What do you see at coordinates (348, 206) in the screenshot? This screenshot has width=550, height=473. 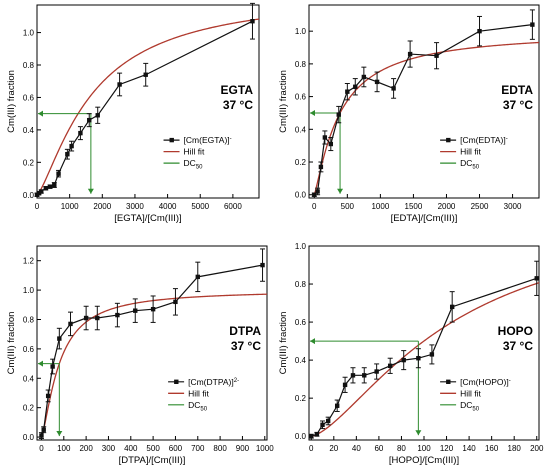 I see `x-tick-label: 500` at bounding box center [348, 206].